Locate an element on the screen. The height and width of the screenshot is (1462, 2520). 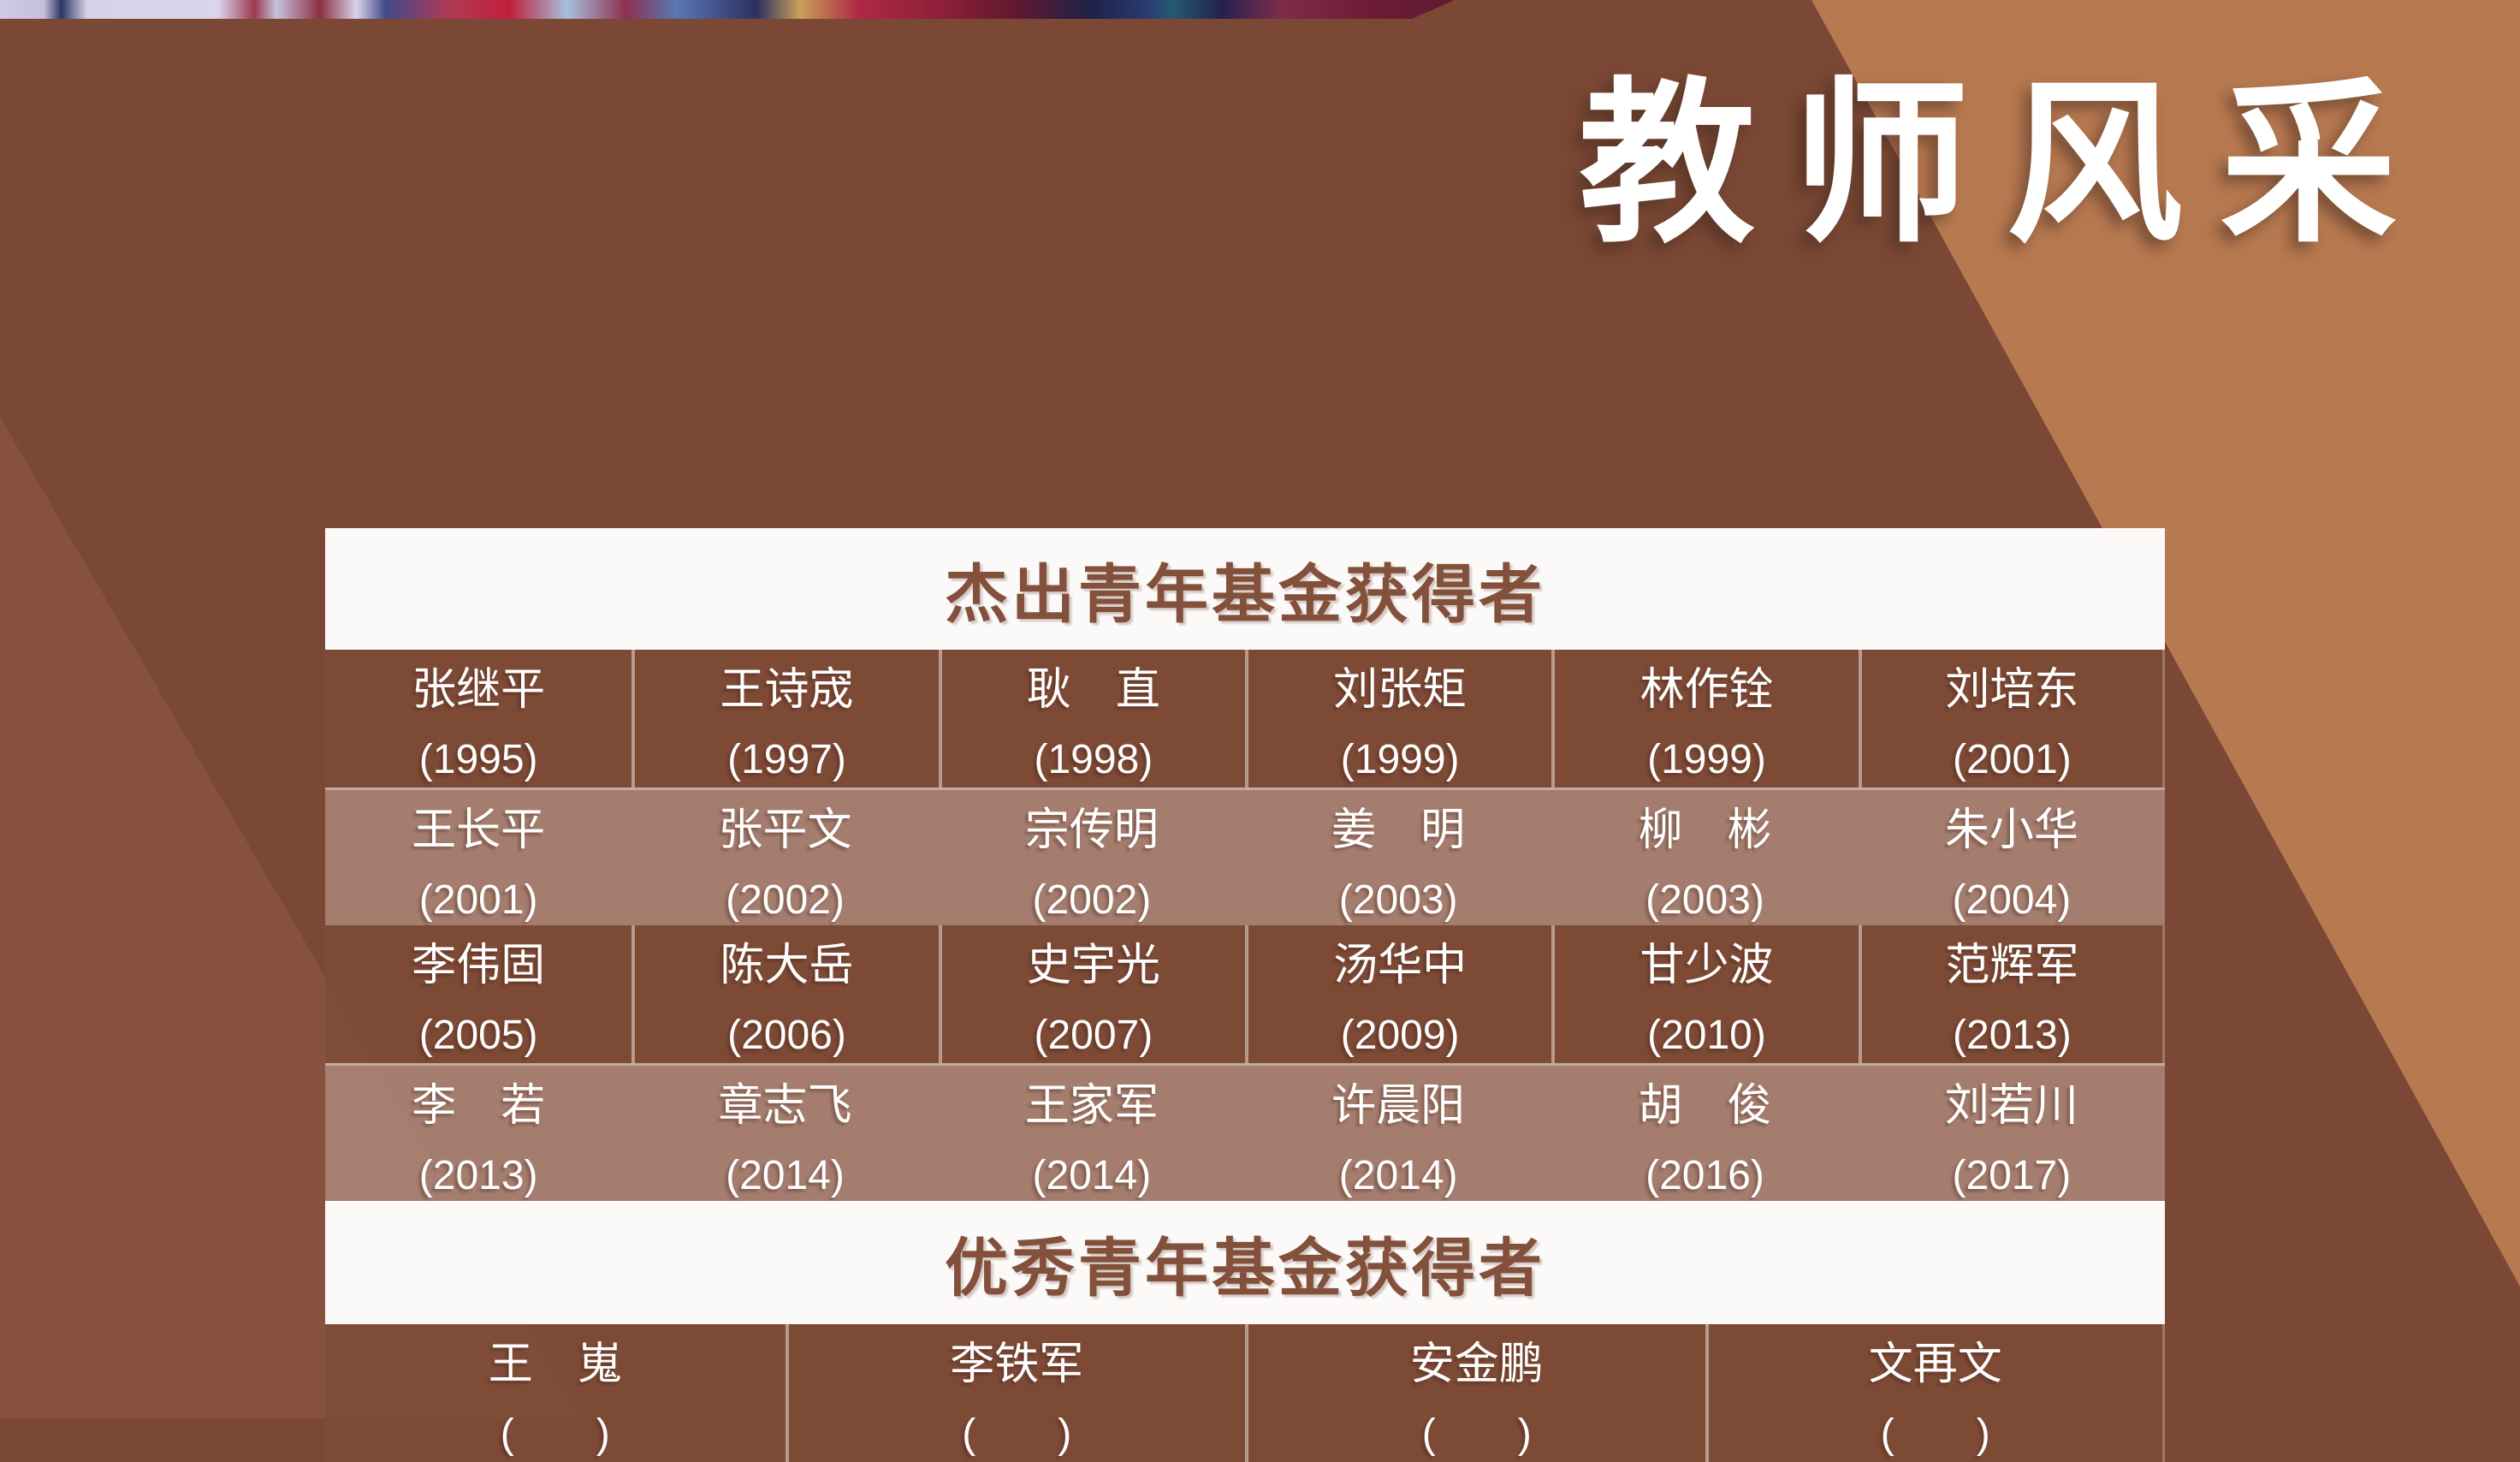
awardee-name: 柳 彬 is located at coordinates (1705, 830).